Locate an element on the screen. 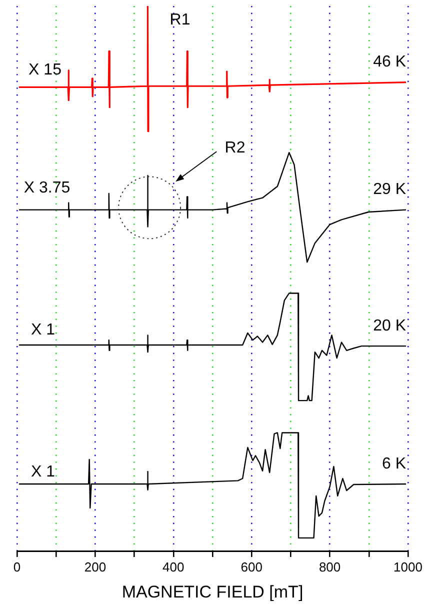 The width and height of the screenshot is (426, 611). series-label: 6 K is located at coordinates (394, 463).